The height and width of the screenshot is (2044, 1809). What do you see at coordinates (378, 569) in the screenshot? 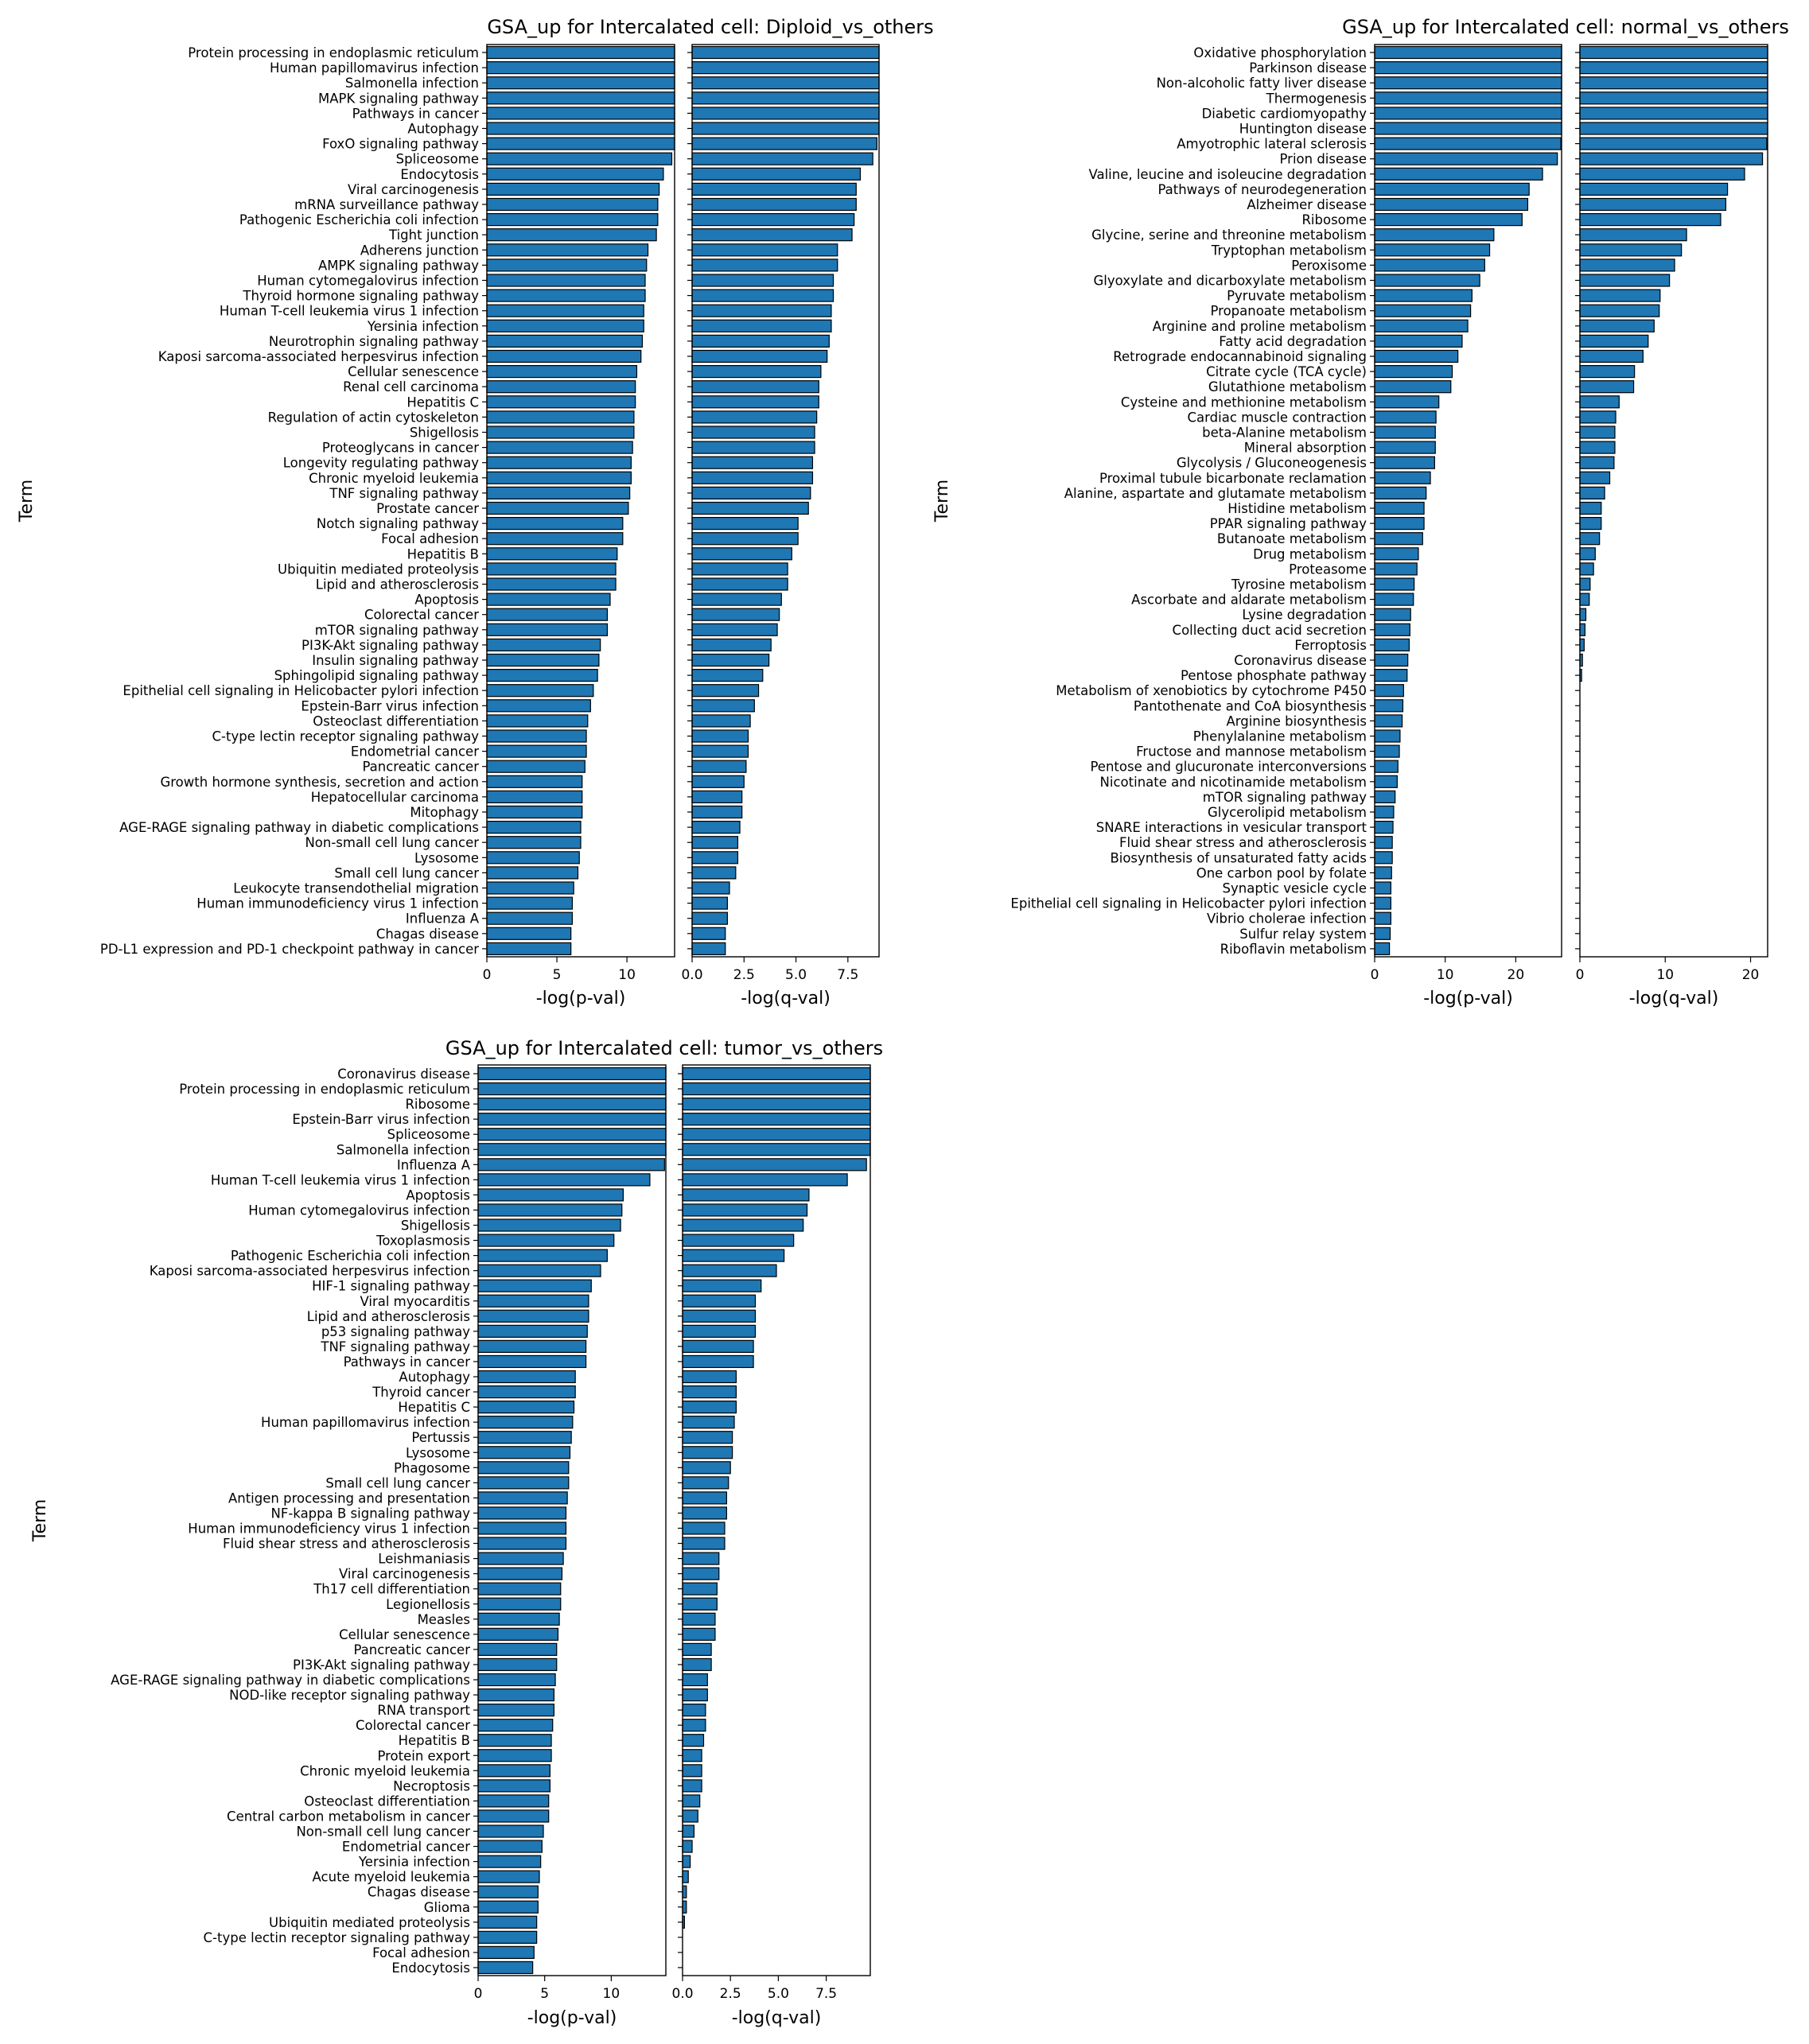
I see `category-label: Ubiquitin mediated proteolysis` at bounding box center [378, 569].